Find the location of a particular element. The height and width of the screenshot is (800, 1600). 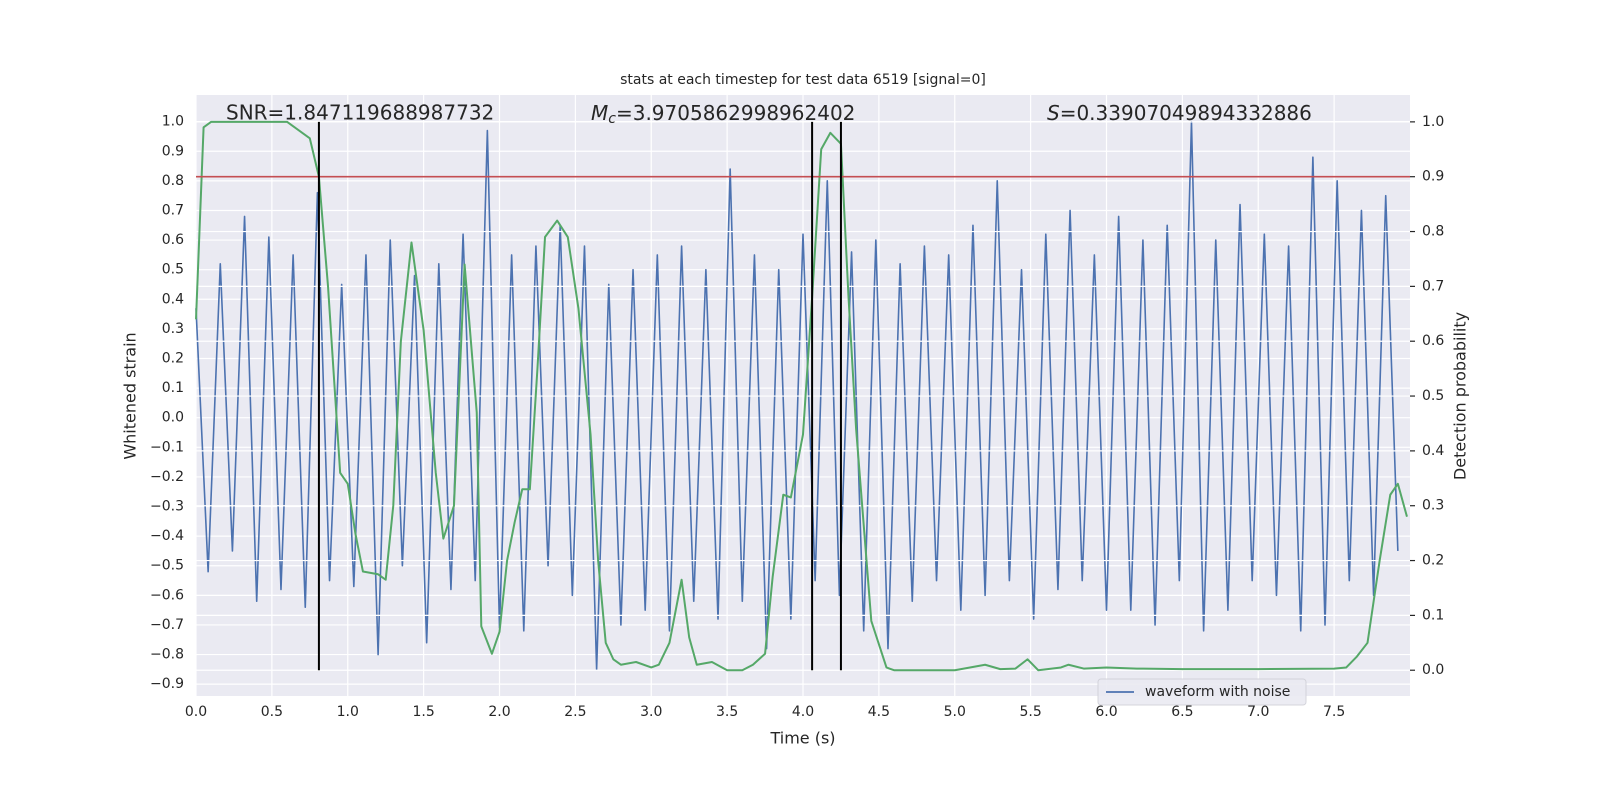

legend: waveform with noise is located at coordinates (1202, 692).